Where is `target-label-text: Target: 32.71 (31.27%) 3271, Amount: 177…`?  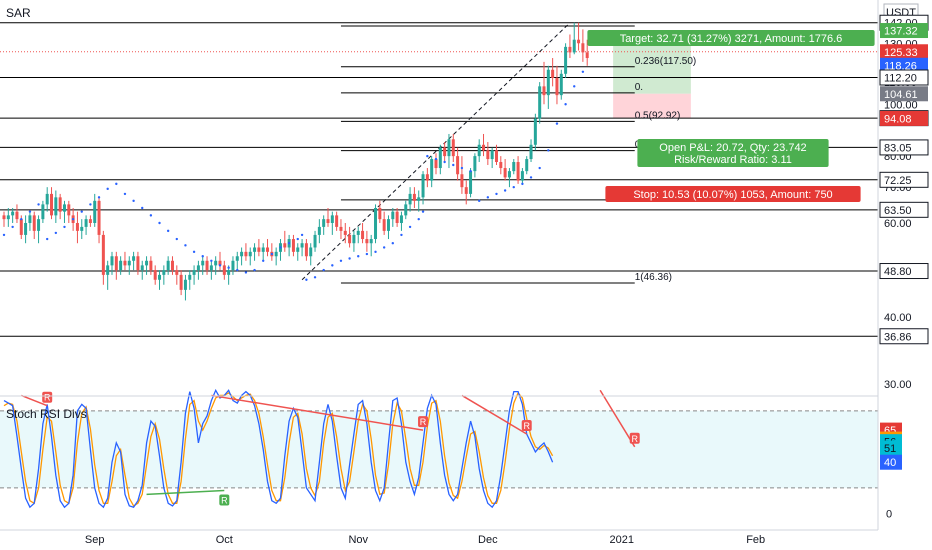 target-label-text: Target: 32.71 (31.27%) 3271, Amount: 177… is located at coordinates (731, 39).